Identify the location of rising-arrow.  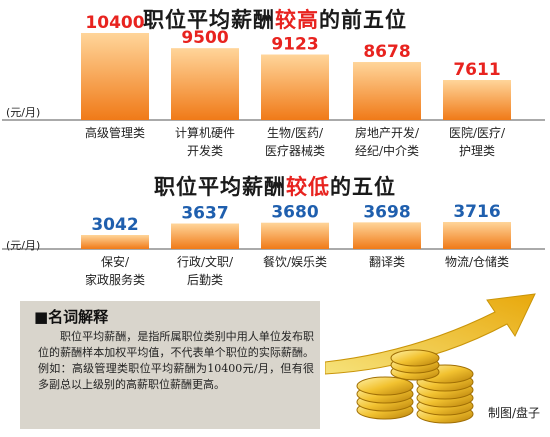
(430, 334).